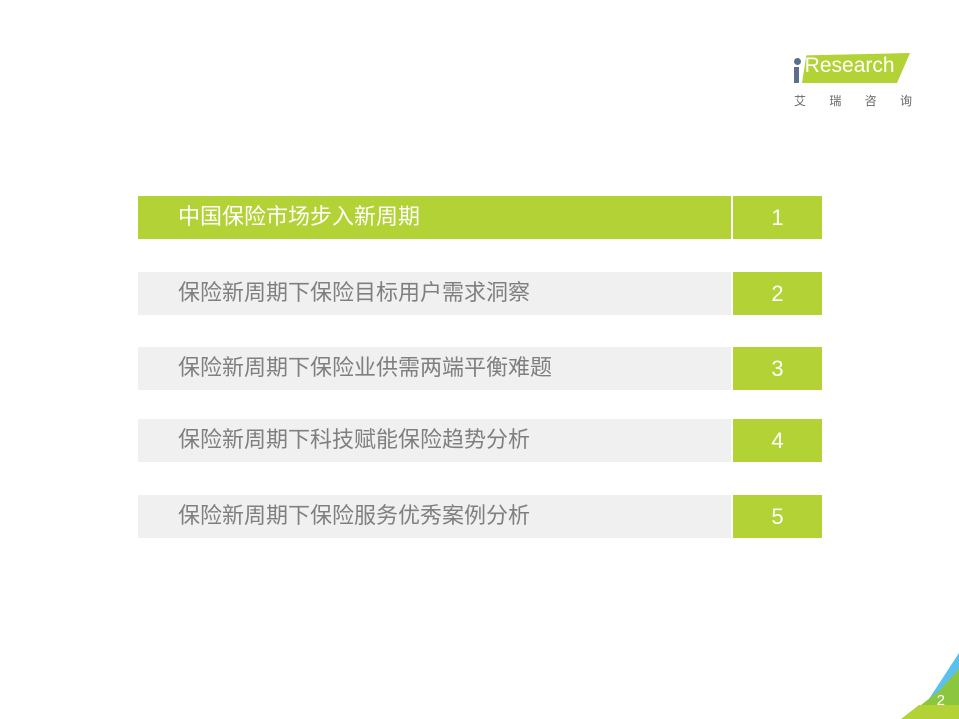 The width and height of the screenshot is (959, 719). Describe the element at coordinates (940, 700) in the screenshot. I see `page-number: 2` at that location.